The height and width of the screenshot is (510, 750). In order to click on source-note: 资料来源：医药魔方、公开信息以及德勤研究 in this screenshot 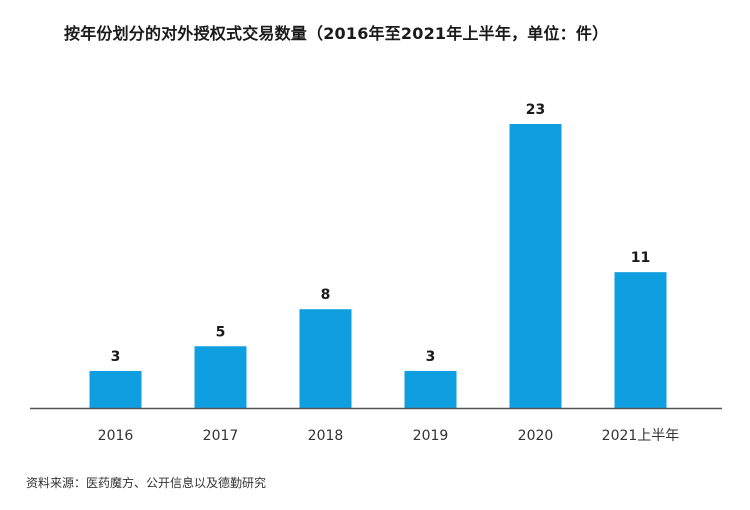, I will do `click(146, 483)`.